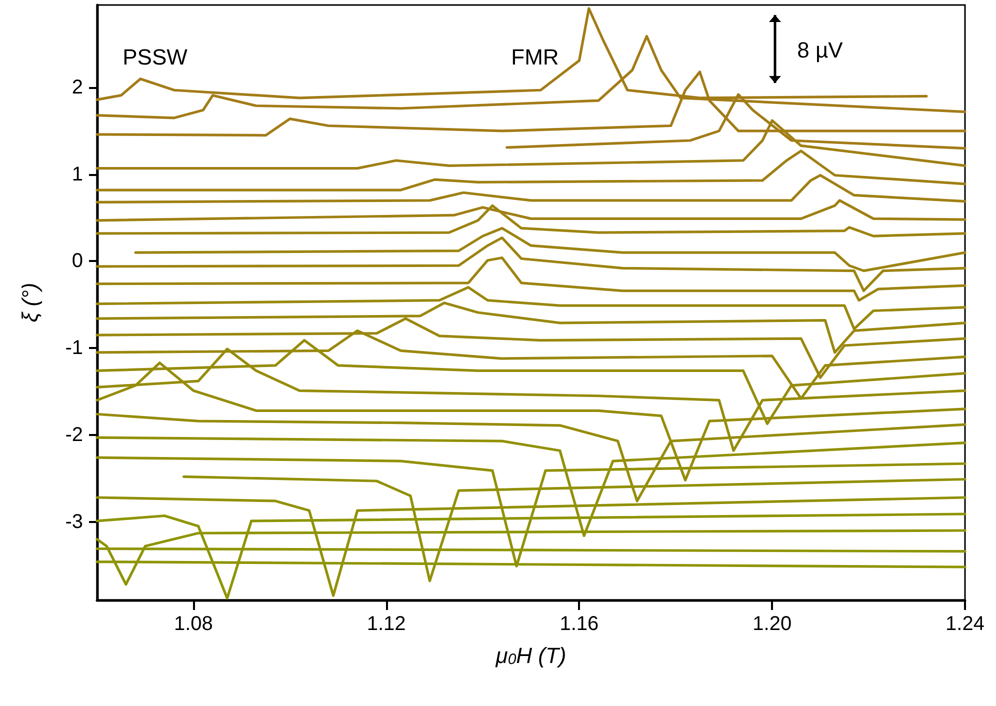 Image resolution: width=996 pixels, height=706 pixels. I want to click on annotation: PSSW, so click(155, 57).